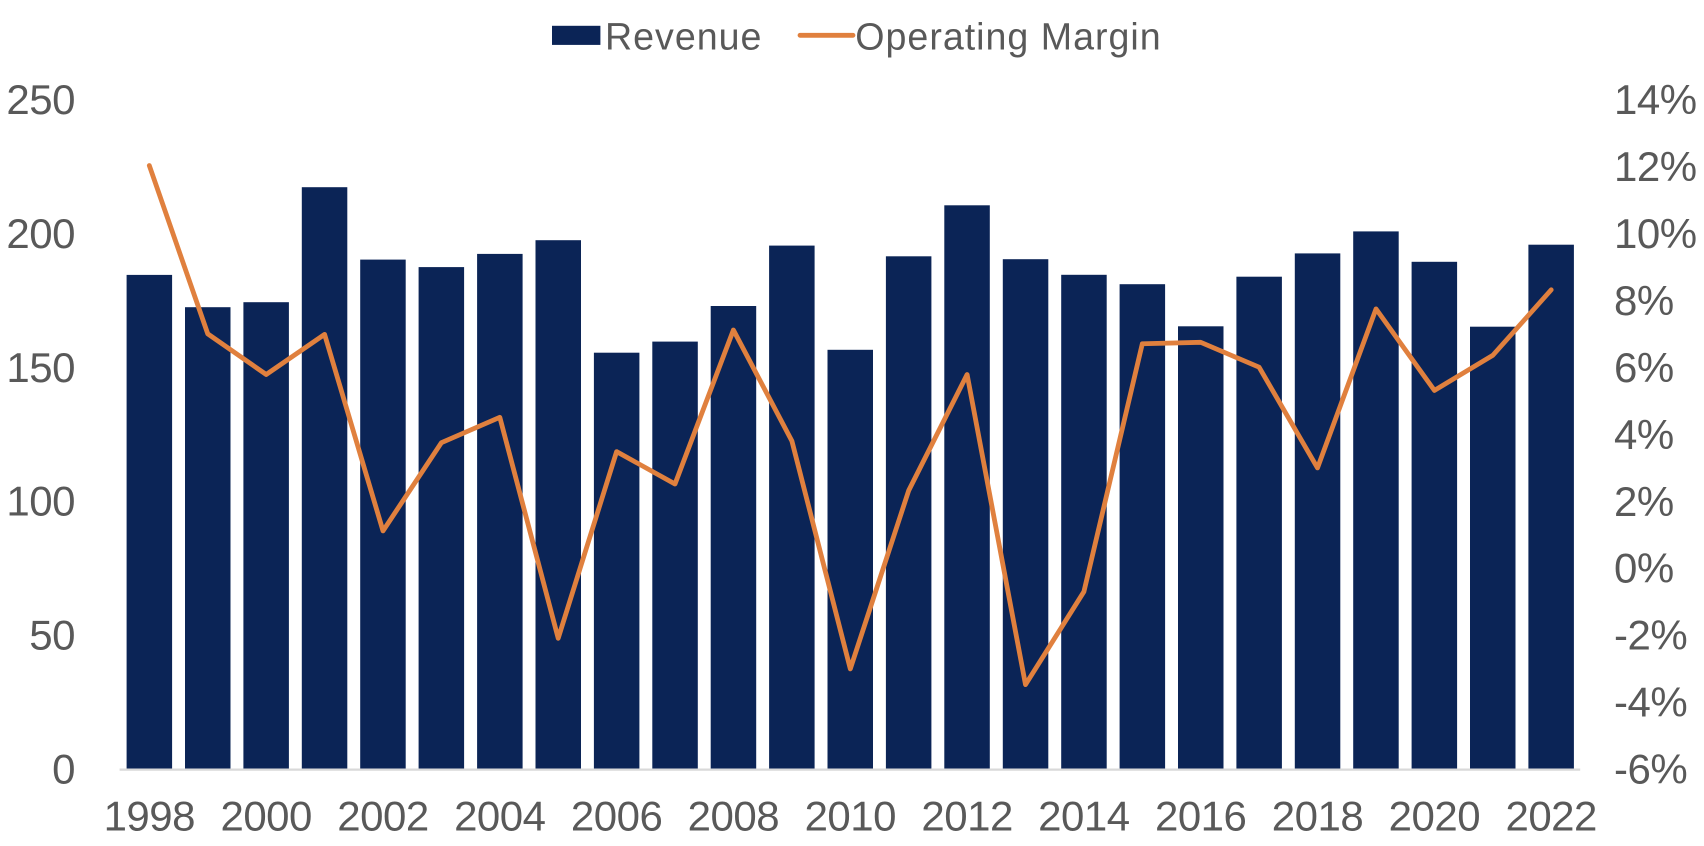 Image resolution: width=1704 pixels, height=846 pixels. What do you see at coordinates (63, 769) in the screenshot?
I see `svg-text: 0` at bounding box center [63, 769].